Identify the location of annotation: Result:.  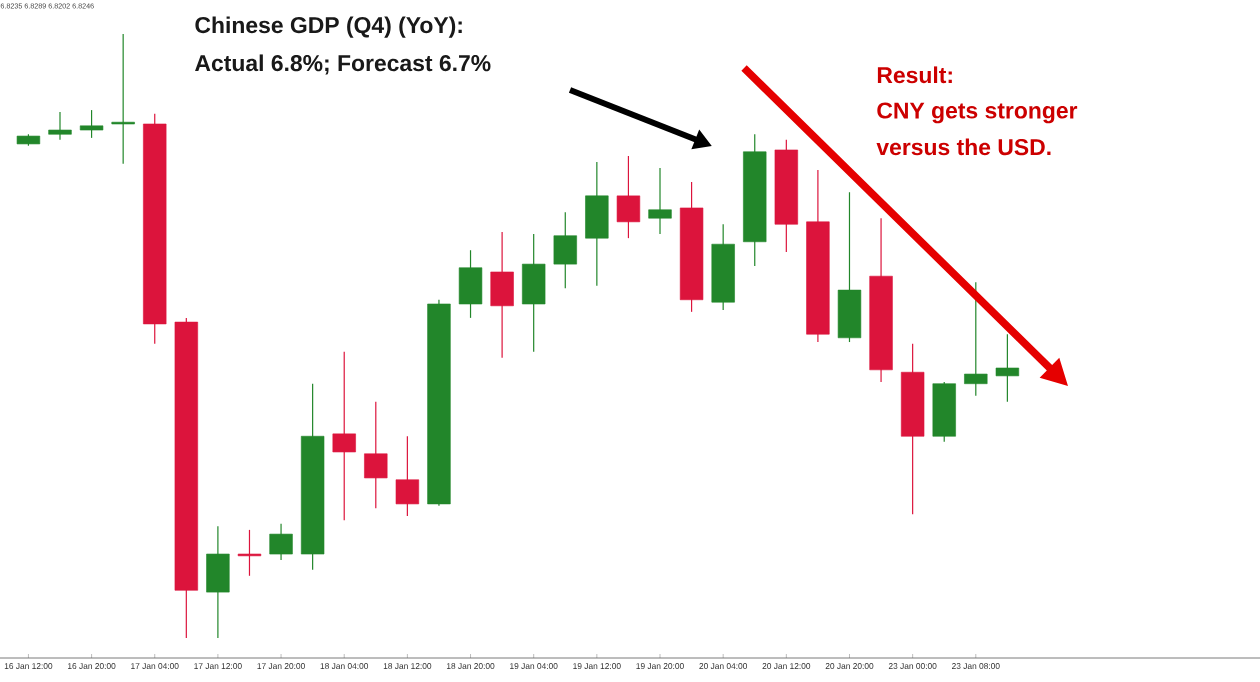
(914, 75).